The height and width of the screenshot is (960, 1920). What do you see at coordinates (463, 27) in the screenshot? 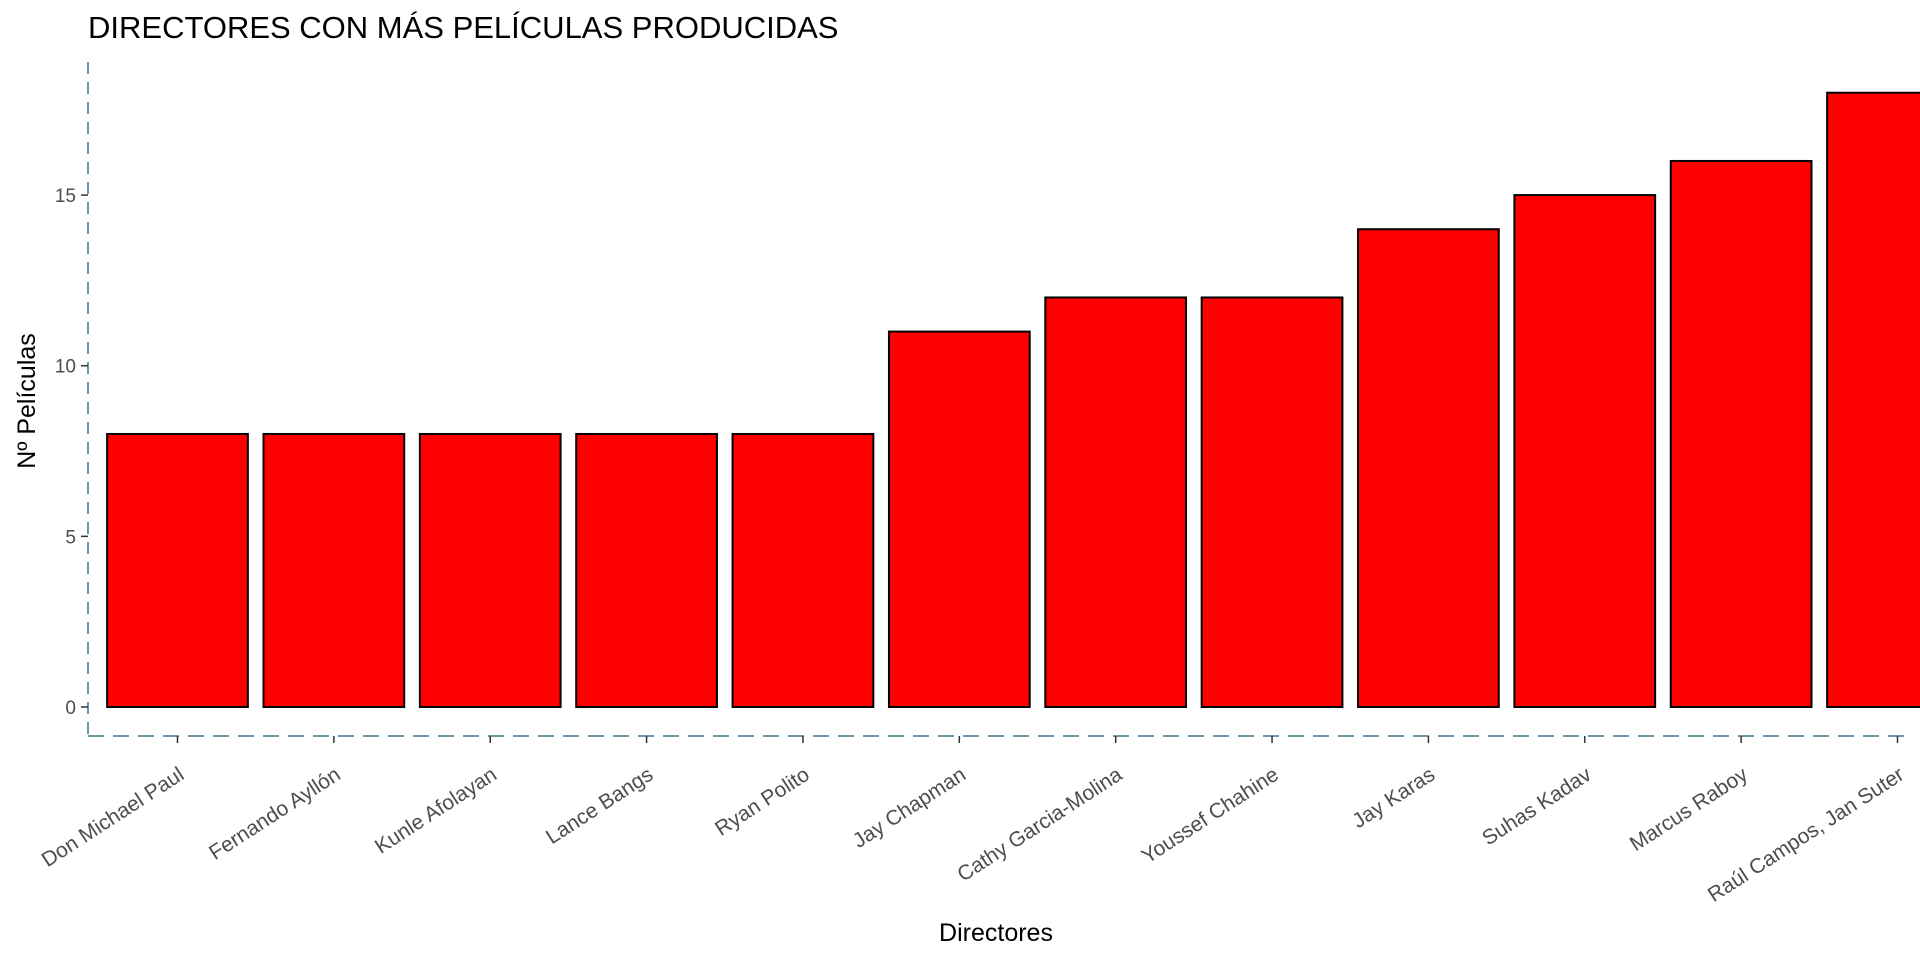
I see `chart-title: DIRECTORES CON MÁS PELÍCULAS PRODUCIDAS` at bounding box center [463, 27].